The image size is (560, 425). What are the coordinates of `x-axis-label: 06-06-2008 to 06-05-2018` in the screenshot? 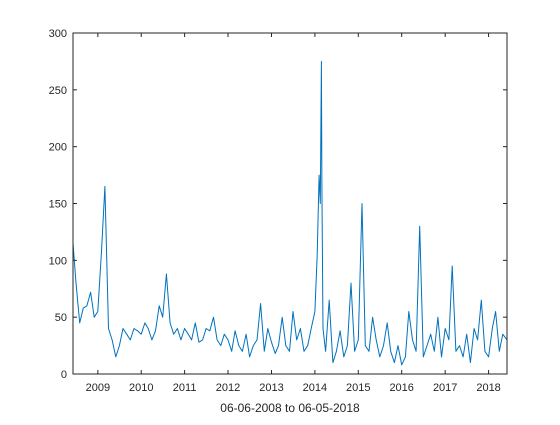 It's located at (290, 408).